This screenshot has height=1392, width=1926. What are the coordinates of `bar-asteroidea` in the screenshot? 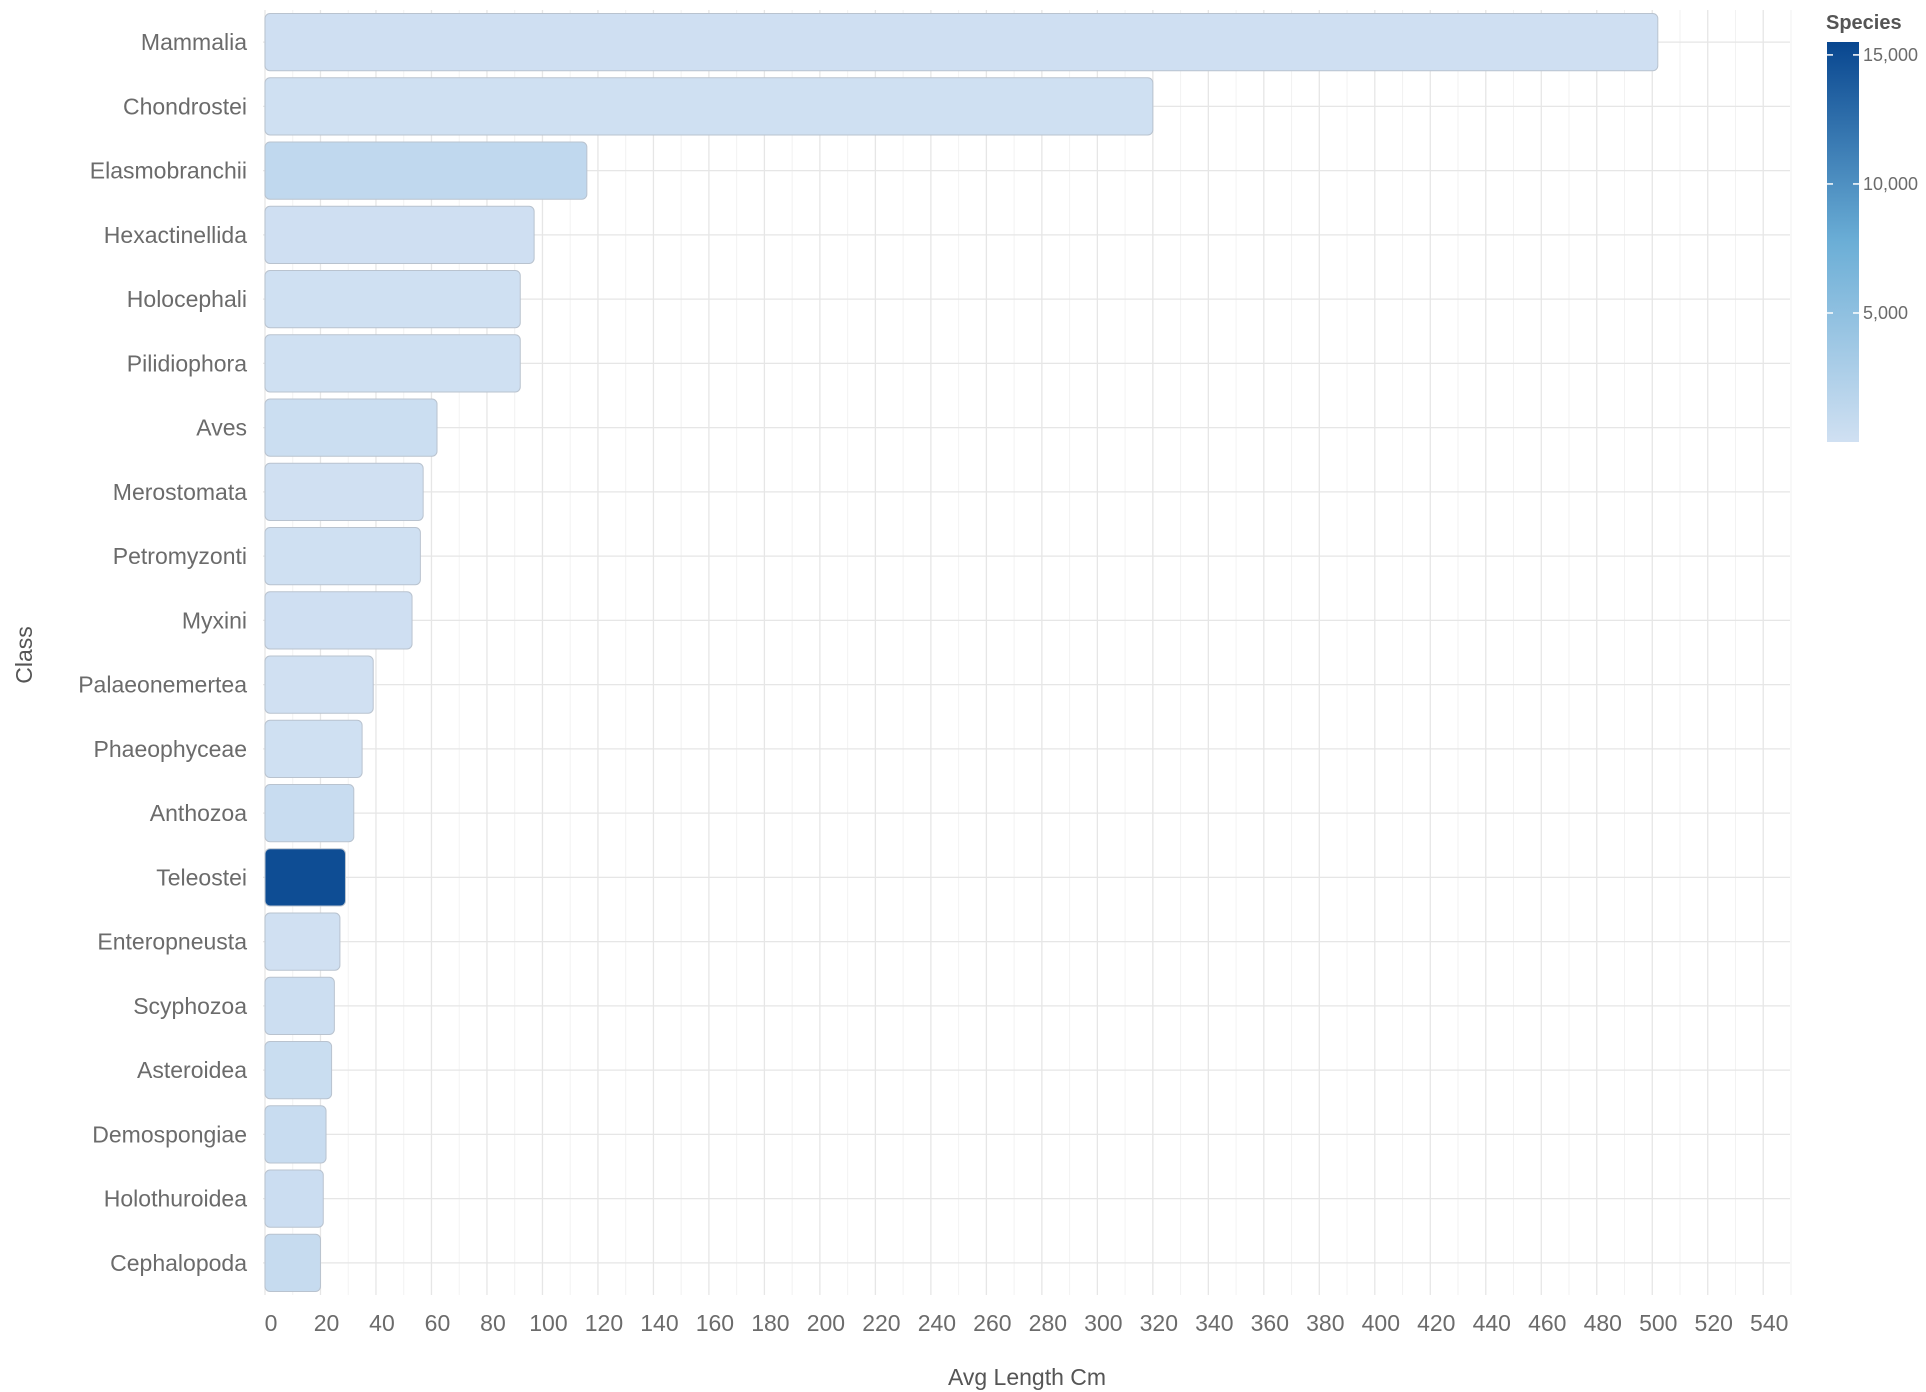 It's located at (298, 1070).